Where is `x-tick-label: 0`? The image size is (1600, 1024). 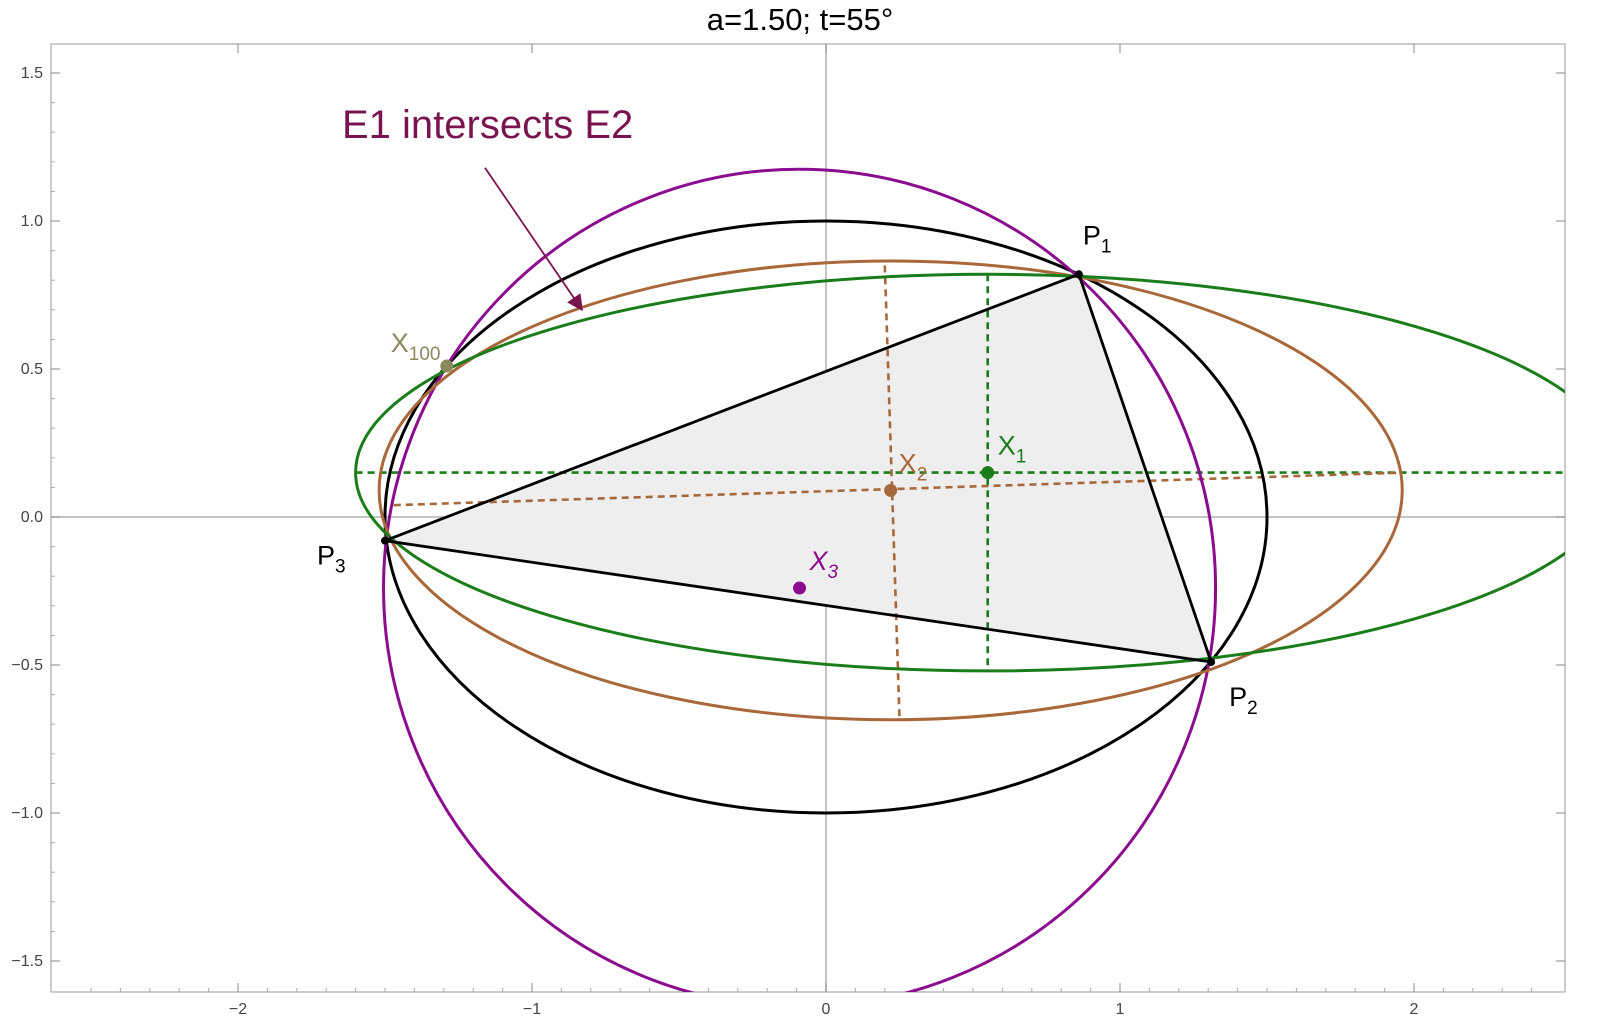 x-tick-label: 0 is located at coordinates (826, 1009).